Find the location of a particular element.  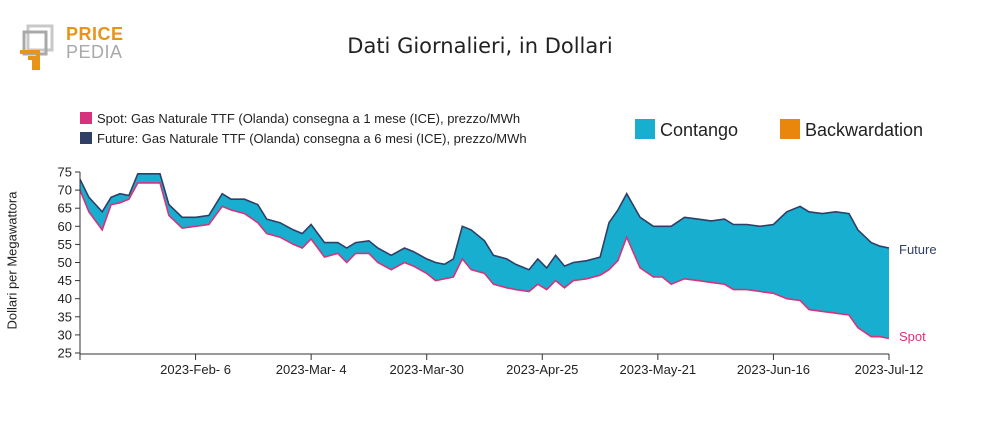

y-tick-label: 25 is located at coordinates (65, 353).